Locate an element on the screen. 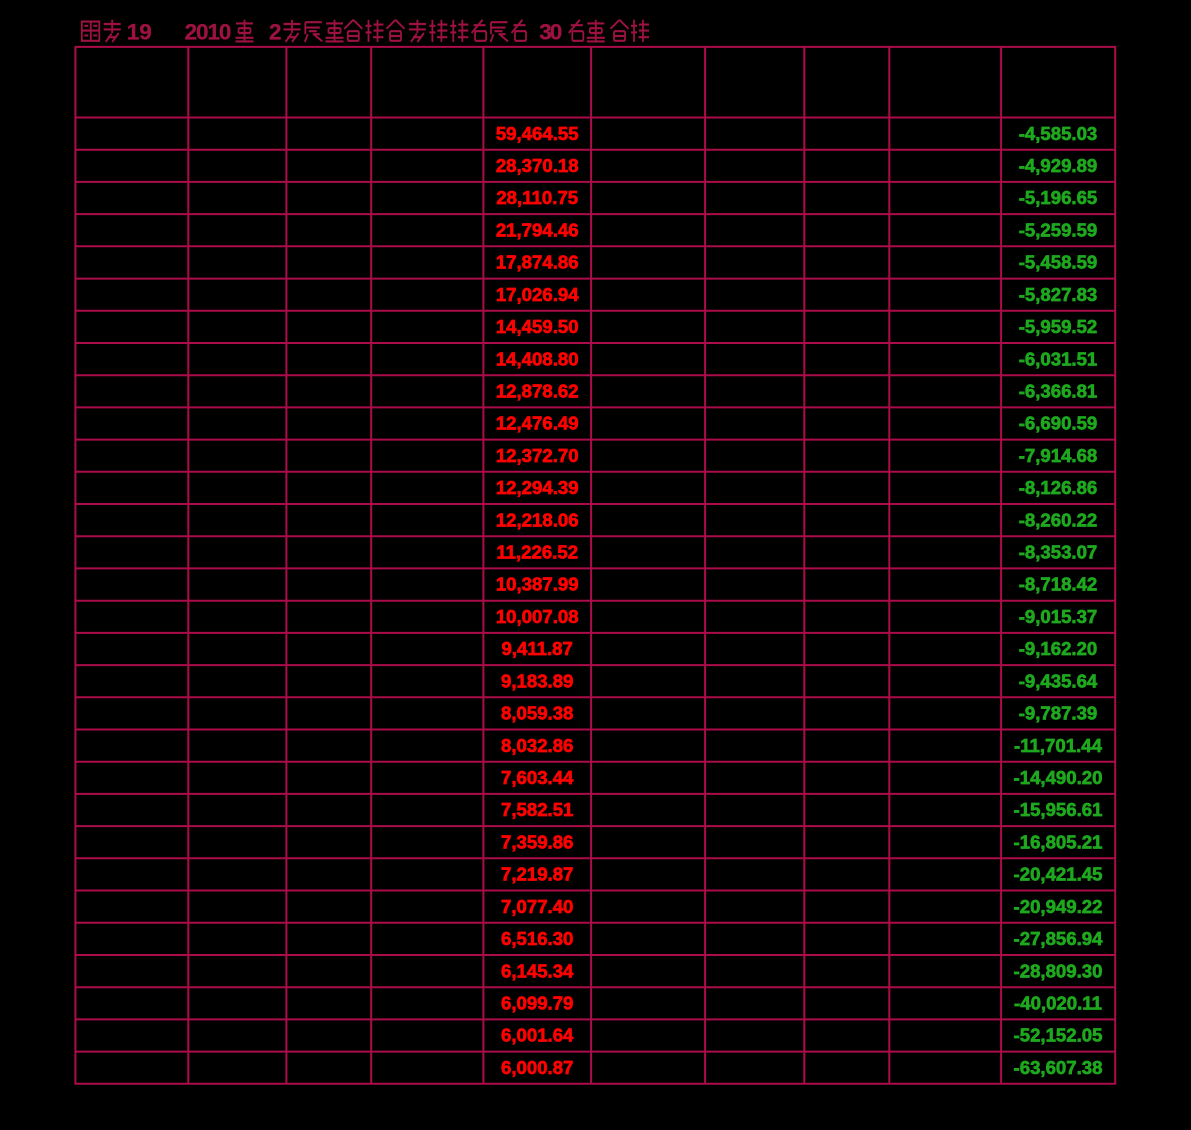  svg-text: -4,929.89 is located at coordinates (1058, 165).